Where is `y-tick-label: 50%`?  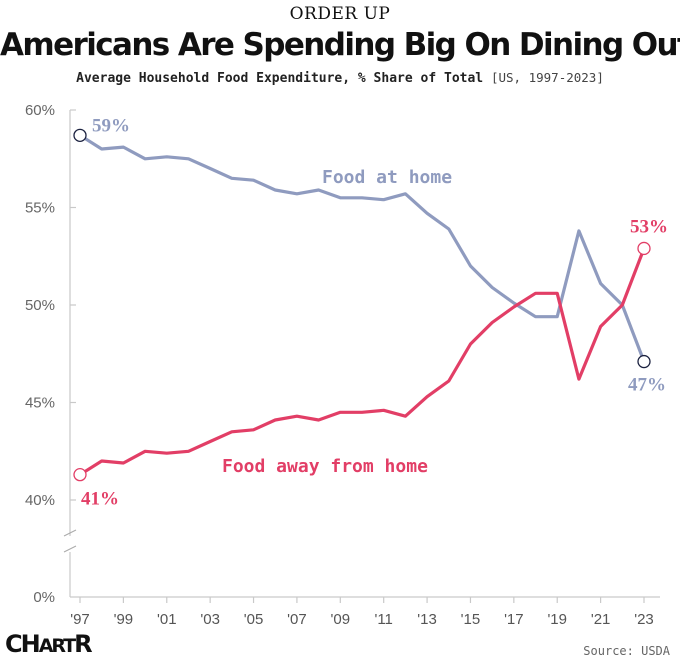
y-tick-label: 50% is located at coordinates (40, 305).